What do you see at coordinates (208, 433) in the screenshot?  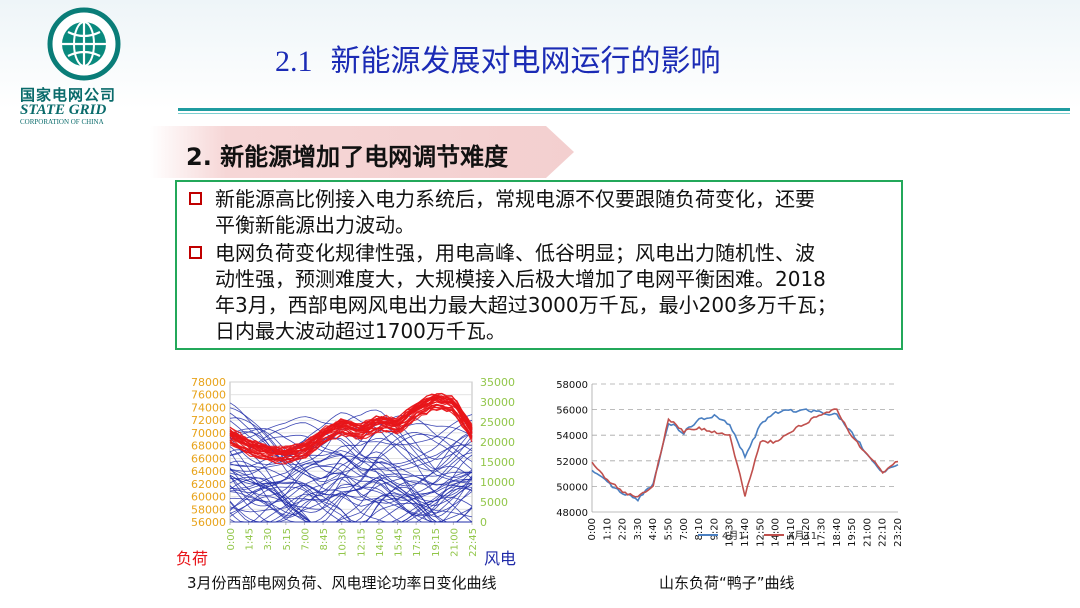 I see `y-left-tick-label: 70000` at bounding box center [208, 433].